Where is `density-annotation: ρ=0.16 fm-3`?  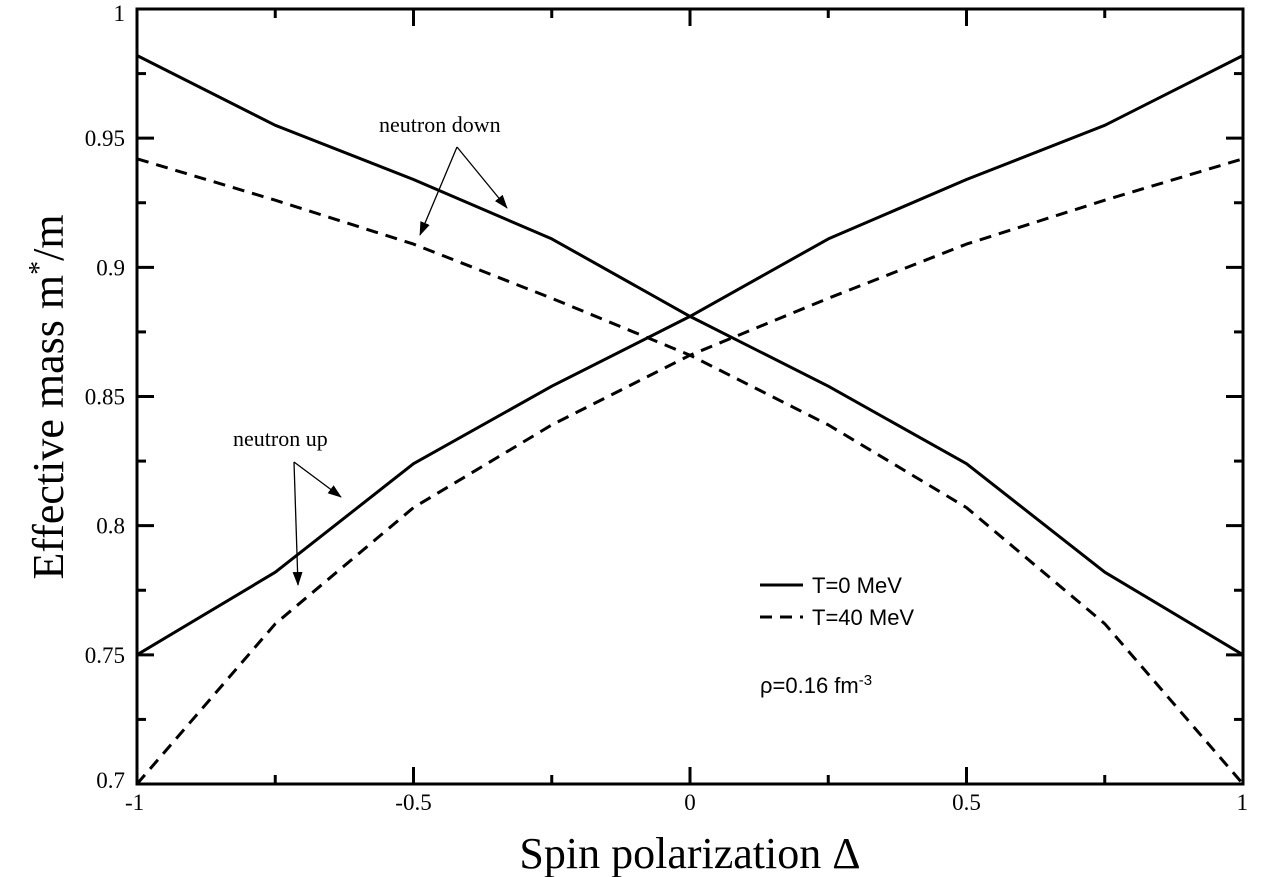 density-annotation: ρ=0.16 fm-3 is located at coordinates (816, 685).